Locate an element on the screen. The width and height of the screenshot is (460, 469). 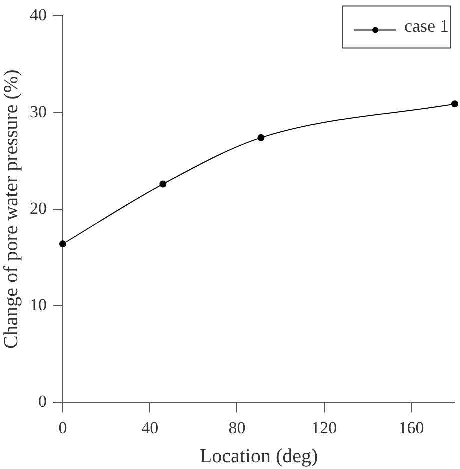
y-tick-label: 20 is located at coordinates (38, 208).